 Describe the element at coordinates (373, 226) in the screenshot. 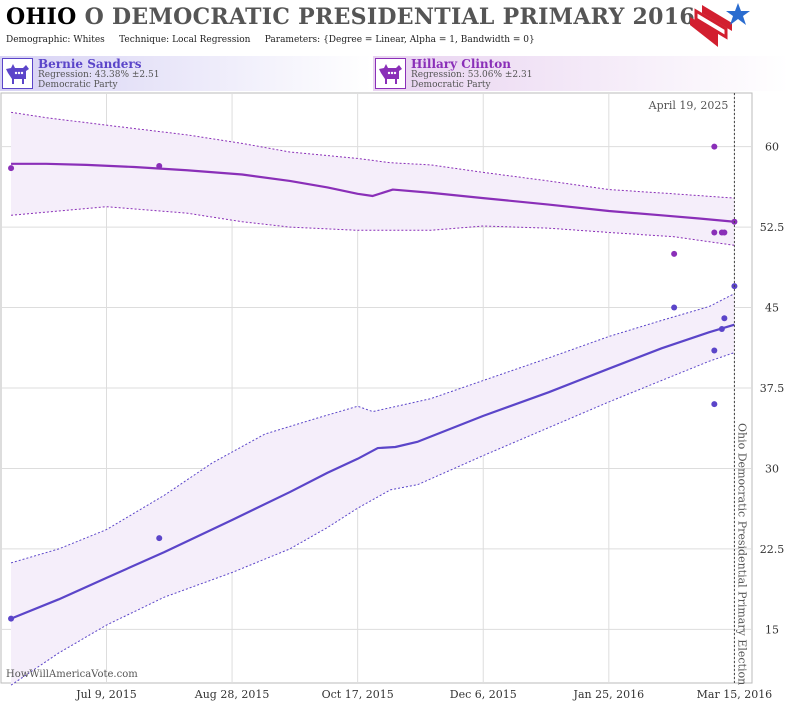

I see `band-lower-line` at that location.